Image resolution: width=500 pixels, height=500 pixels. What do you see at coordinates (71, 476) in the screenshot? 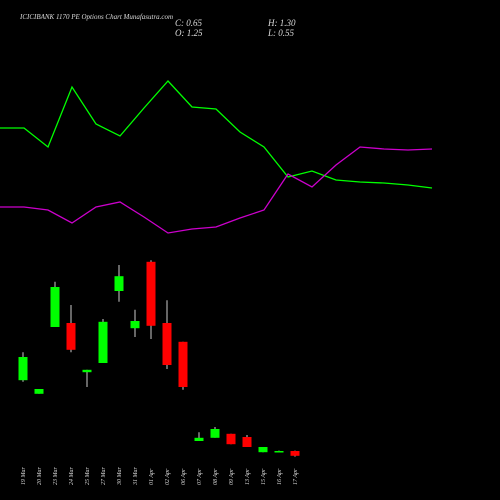
I see `x-tick-label: 24 Mar` at bounding box center [71, 476].